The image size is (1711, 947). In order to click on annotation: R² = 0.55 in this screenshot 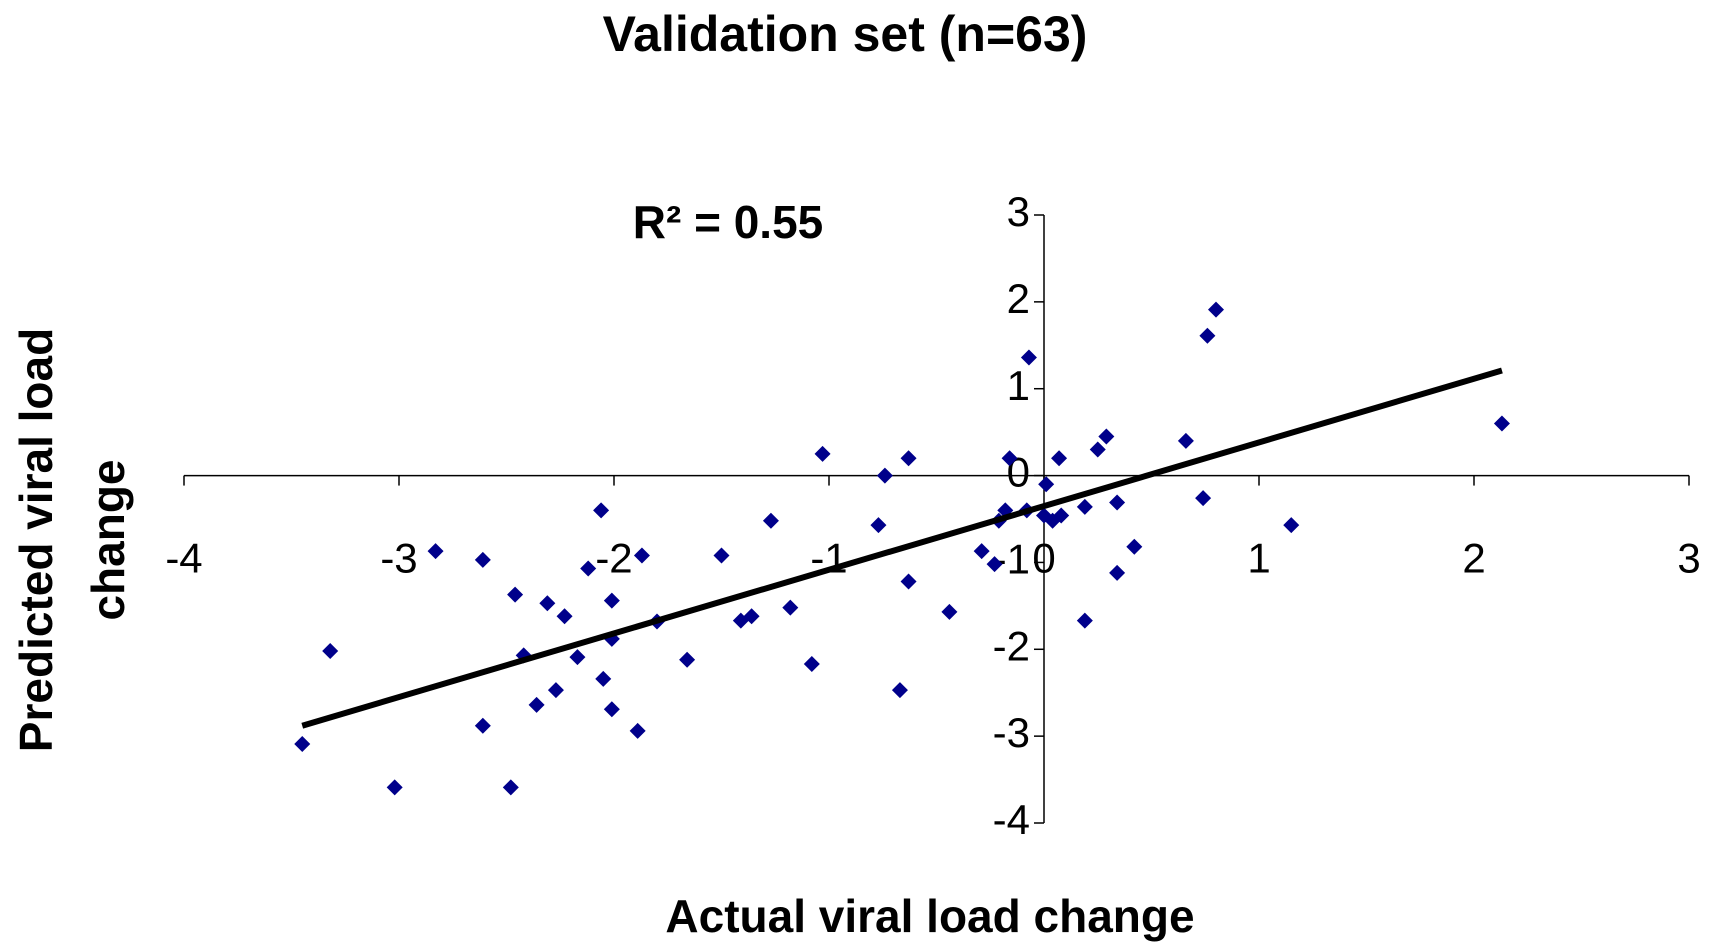, I will do `click(728, 222)`.